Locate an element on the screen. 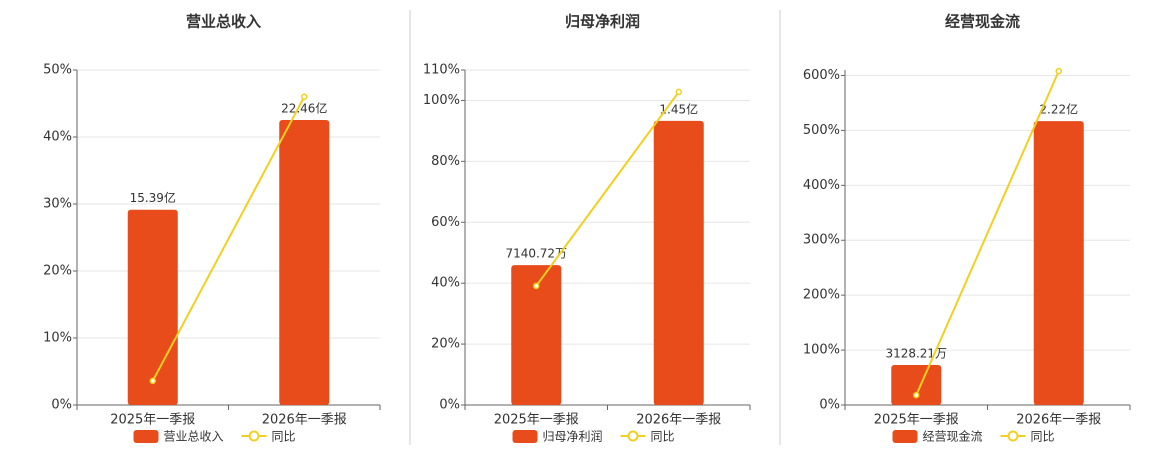 This screenshot has width=1160, height=450. y-tick-label: 110% is located at coordinates (441, 70).